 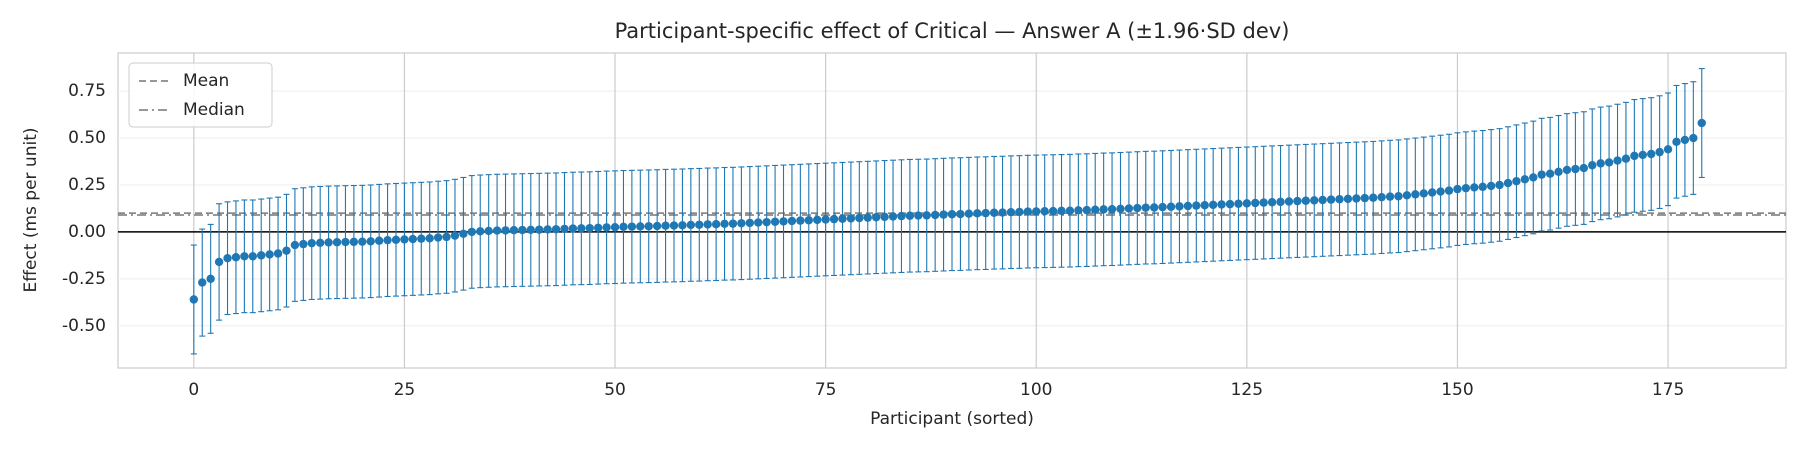 What do you see at coordinates (200, 95) in the screenshot?
I see `legend-box` at bounding box center [200, 95].